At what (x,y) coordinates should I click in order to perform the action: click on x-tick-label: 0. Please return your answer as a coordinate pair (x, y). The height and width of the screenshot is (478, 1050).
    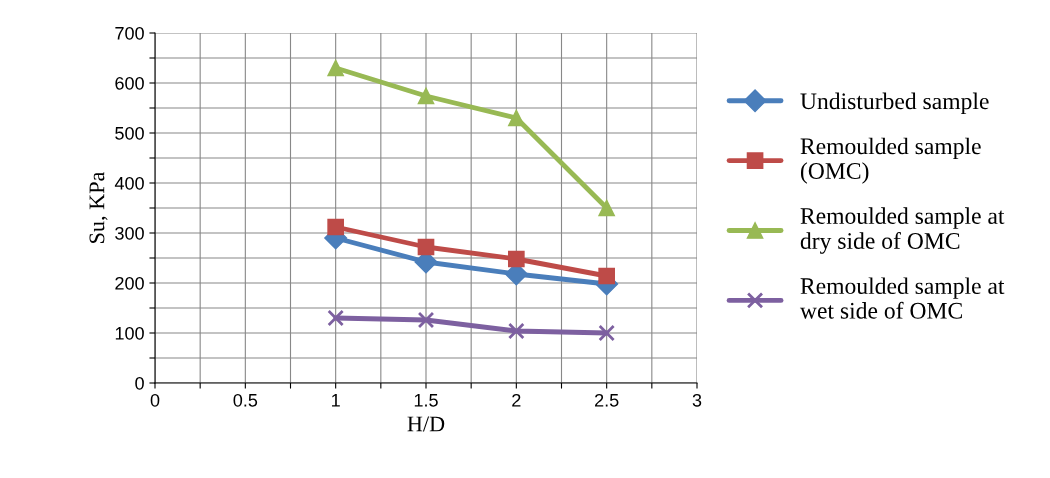
    Looking at the image, I should click on (155, 400).